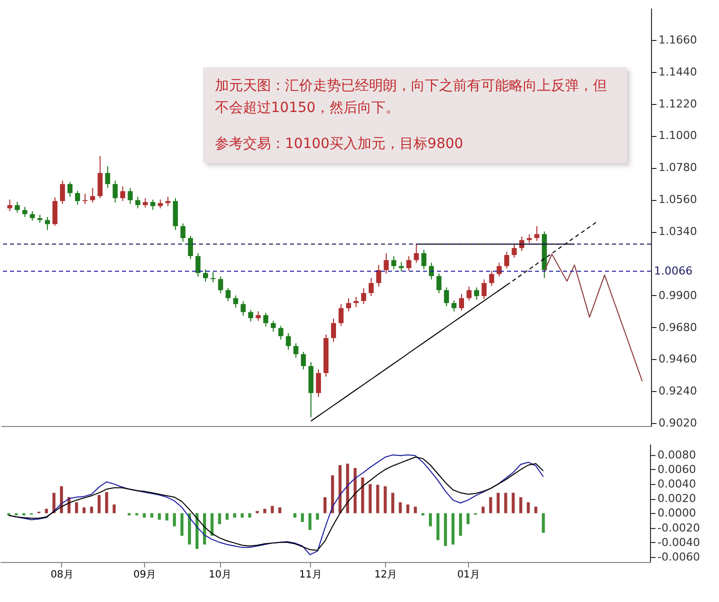 The height and width of the screenshot is (602, 719). I want to click on y-tick-label: 1.1440, so click(677, 71).